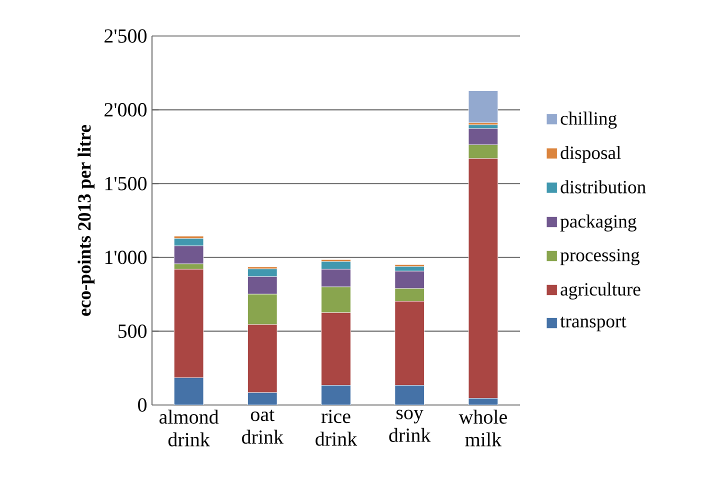 This screenshot has height=486, width=719. Describe the element at coordinates (588, 120) in the screenshot. I see `legend-label: chilling` at that location.